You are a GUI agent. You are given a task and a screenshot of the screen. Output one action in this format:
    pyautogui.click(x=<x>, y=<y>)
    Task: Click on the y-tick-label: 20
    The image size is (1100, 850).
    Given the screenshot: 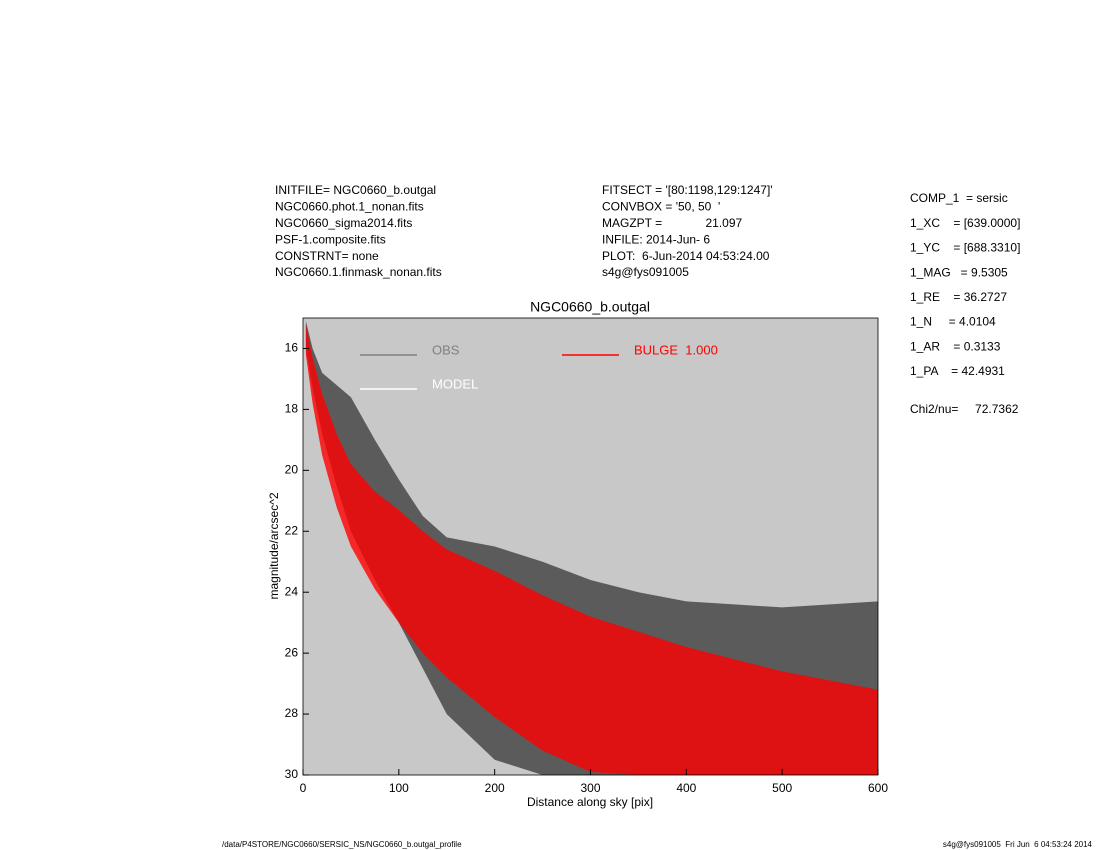 What is the action you would take?
    pyautogui.click(x=292, y=470)
    